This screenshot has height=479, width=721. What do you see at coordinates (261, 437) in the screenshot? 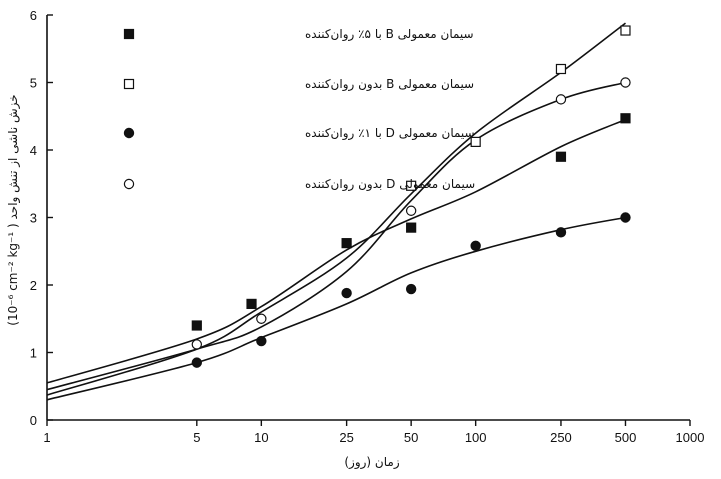
I see `x-tick-label: 10` at bounding box center [261, 437].